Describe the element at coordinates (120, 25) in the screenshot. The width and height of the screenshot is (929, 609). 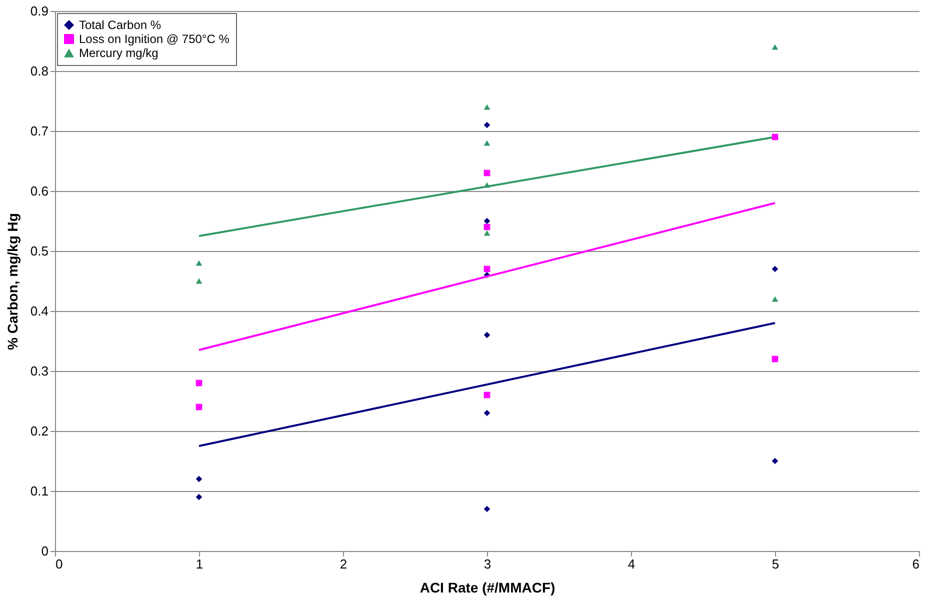
I see `legend-label: Total Carbon %` at that location.